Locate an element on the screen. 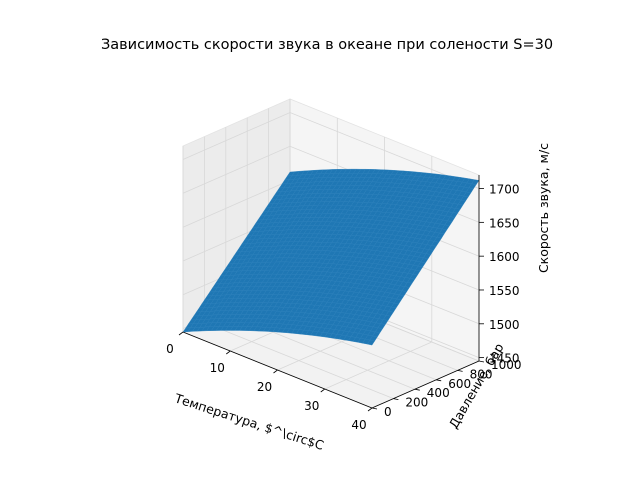  z-tick-label: 1650 is located at coordinates (504, 223).